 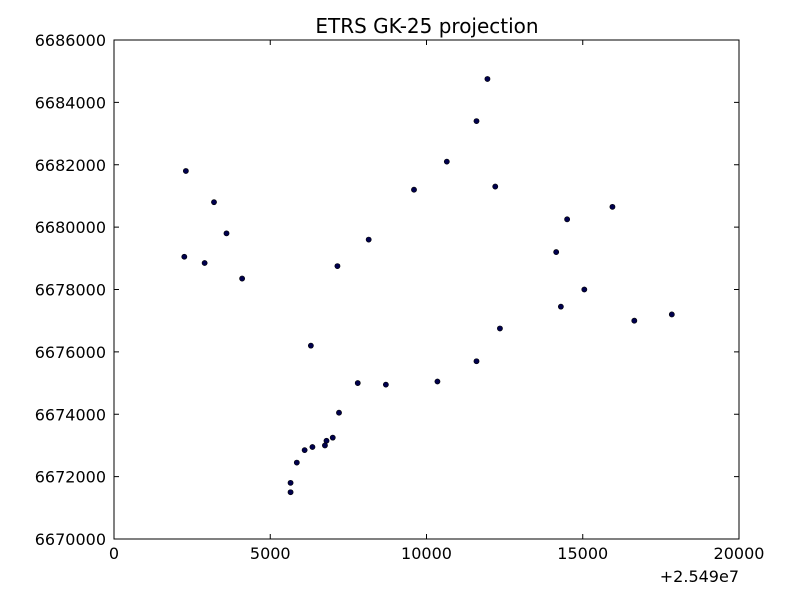 What do you see at coordinates (699, 576) in the screenshot?
I see `x-axis-offset-text: +2.549e7` at bounding box center [699, 576].